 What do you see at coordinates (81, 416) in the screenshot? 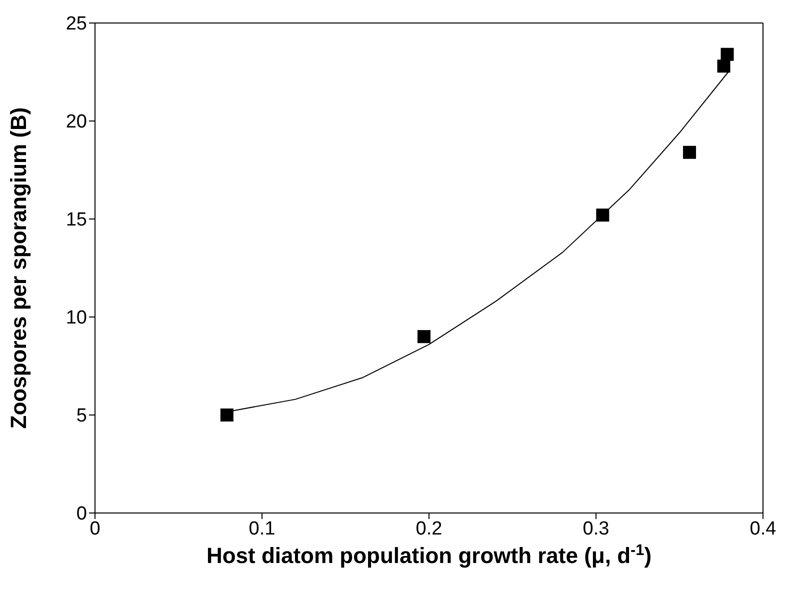
I see `y-tick-label: 5` at bounding box center [81, 416].